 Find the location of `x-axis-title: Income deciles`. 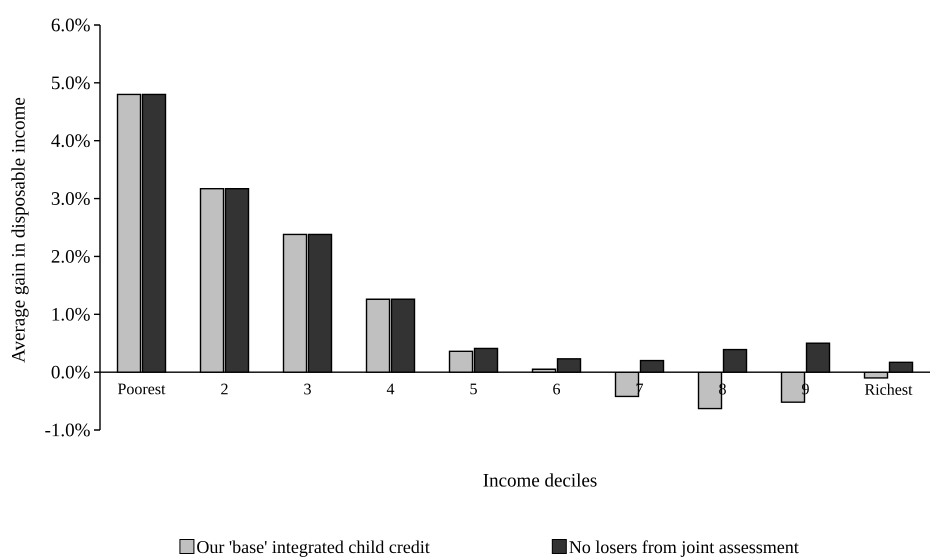

x-axis-title: Income deciles is located at coordinates (540, 480).